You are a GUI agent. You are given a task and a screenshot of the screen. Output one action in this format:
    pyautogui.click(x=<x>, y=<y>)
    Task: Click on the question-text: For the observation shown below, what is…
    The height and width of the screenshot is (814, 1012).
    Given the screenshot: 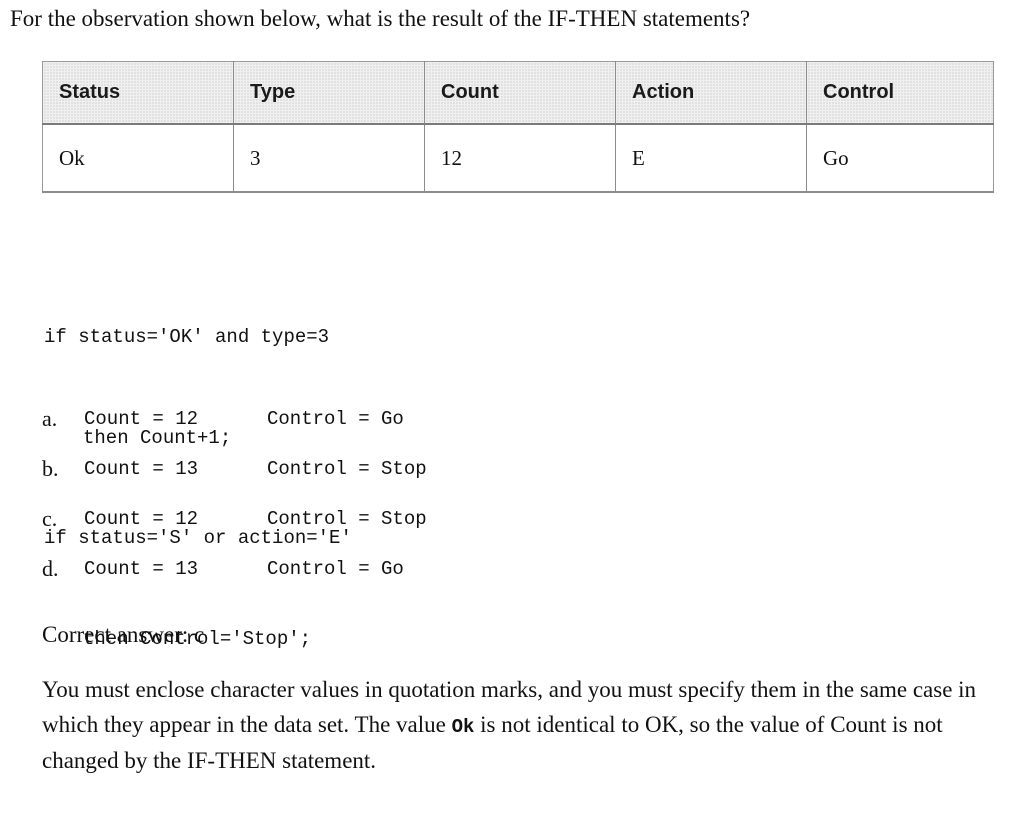 What is the action you would take?
    pyautogui.click(x=380, y=18)
    